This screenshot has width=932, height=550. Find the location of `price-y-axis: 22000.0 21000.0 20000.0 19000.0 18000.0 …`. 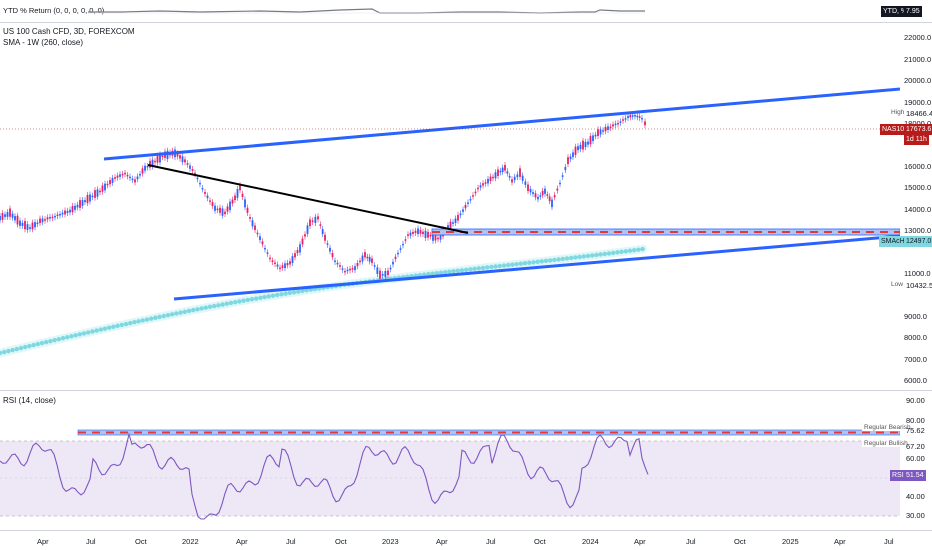

price-y-axis: 22000.0 21000.0 20000.0 19000.0 18000.0 … is located at coordinates (916, 206).